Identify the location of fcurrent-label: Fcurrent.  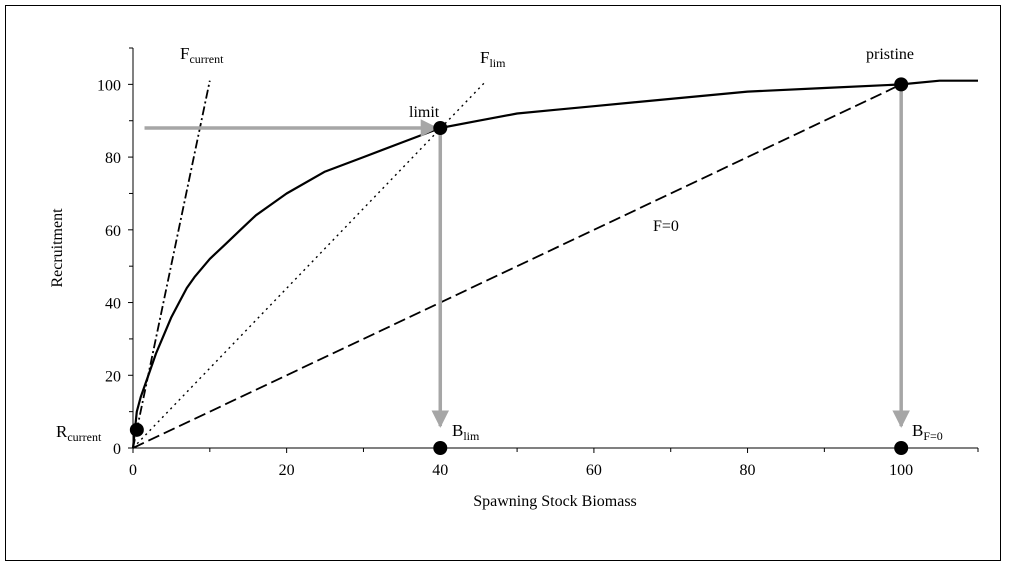
(202, 55).